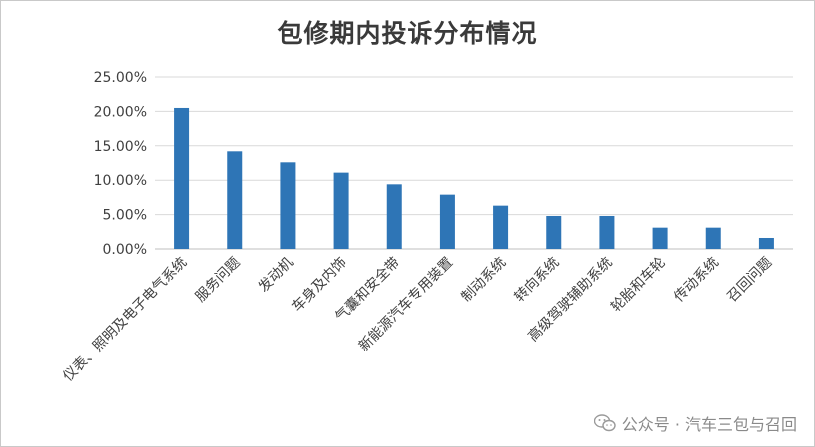 This screenshot has height=447, width=815. I want to click on y-tick-label: 5.00%, so click(125, 216).